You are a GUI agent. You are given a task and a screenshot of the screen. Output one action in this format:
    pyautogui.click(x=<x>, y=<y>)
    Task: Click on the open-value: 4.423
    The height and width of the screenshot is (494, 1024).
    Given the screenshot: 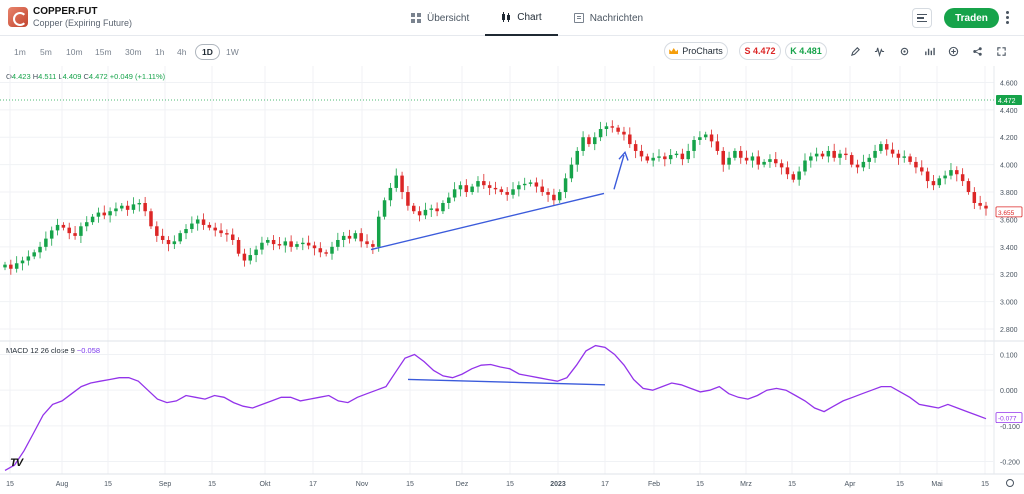 What is the action you would take?
    pyautogui.click(x=21, y=76)
    